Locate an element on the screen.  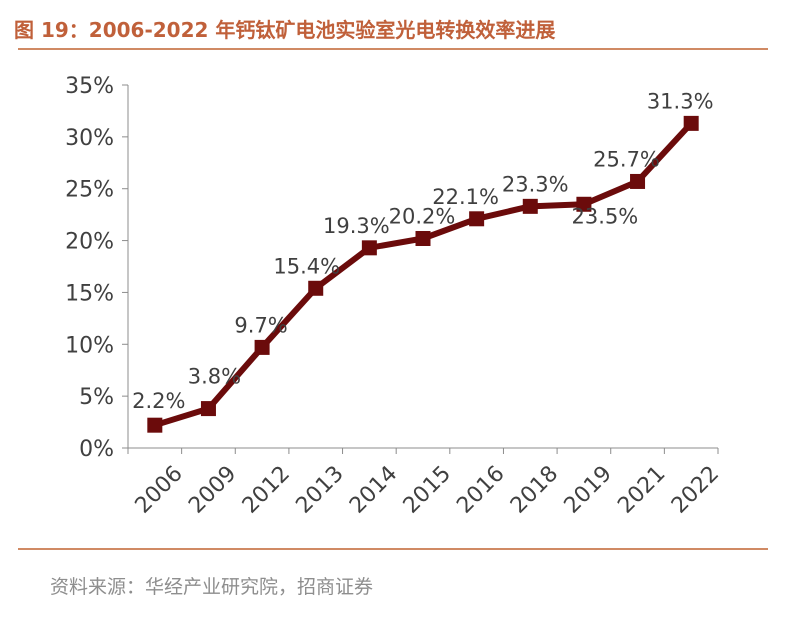
data-label: 22.1% is located at coordinates (465, 197).